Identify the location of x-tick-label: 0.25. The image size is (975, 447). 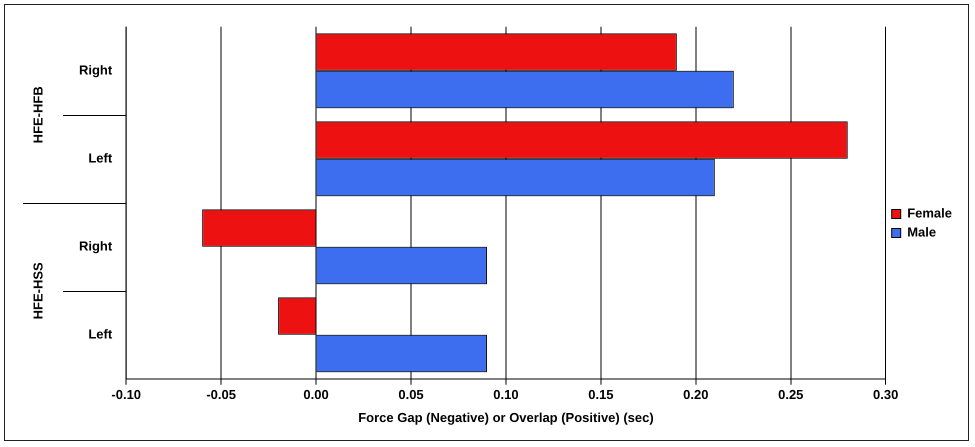
(791, 394).